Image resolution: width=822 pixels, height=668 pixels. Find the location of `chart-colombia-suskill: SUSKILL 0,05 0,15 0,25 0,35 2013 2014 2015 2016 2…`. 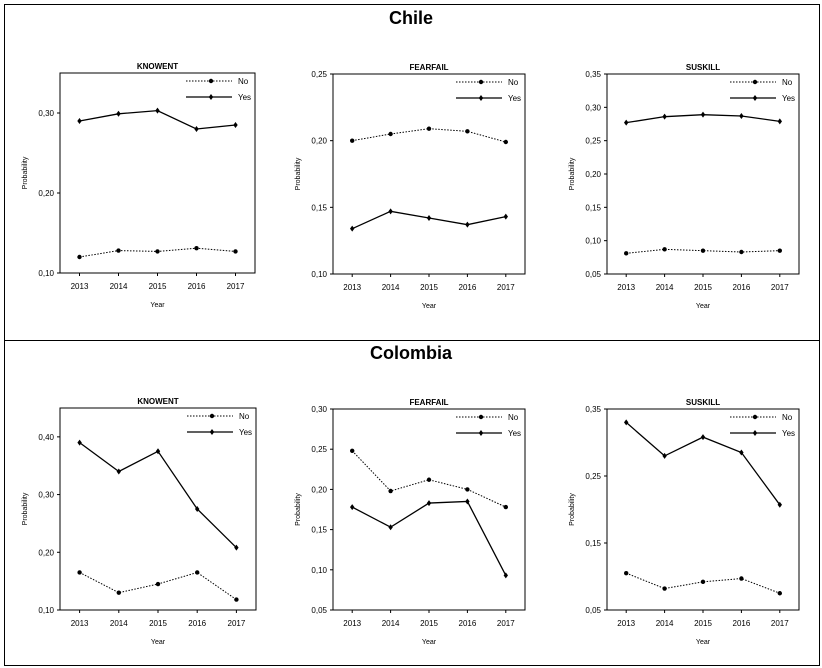

chart-colombia-suskill: SUSKILL 0,05 0,15 0,25 0,35 2013 2014 2015 2016 2… is located at coordinates (684, 522).